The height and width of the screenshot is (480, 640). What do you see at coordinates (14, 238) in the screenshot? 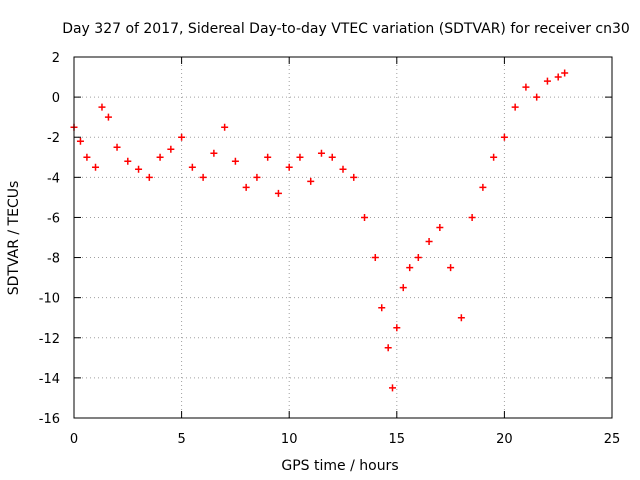
I see `y-axis-label: SDTVAR / TECUs` at bounding box center [14, 238].